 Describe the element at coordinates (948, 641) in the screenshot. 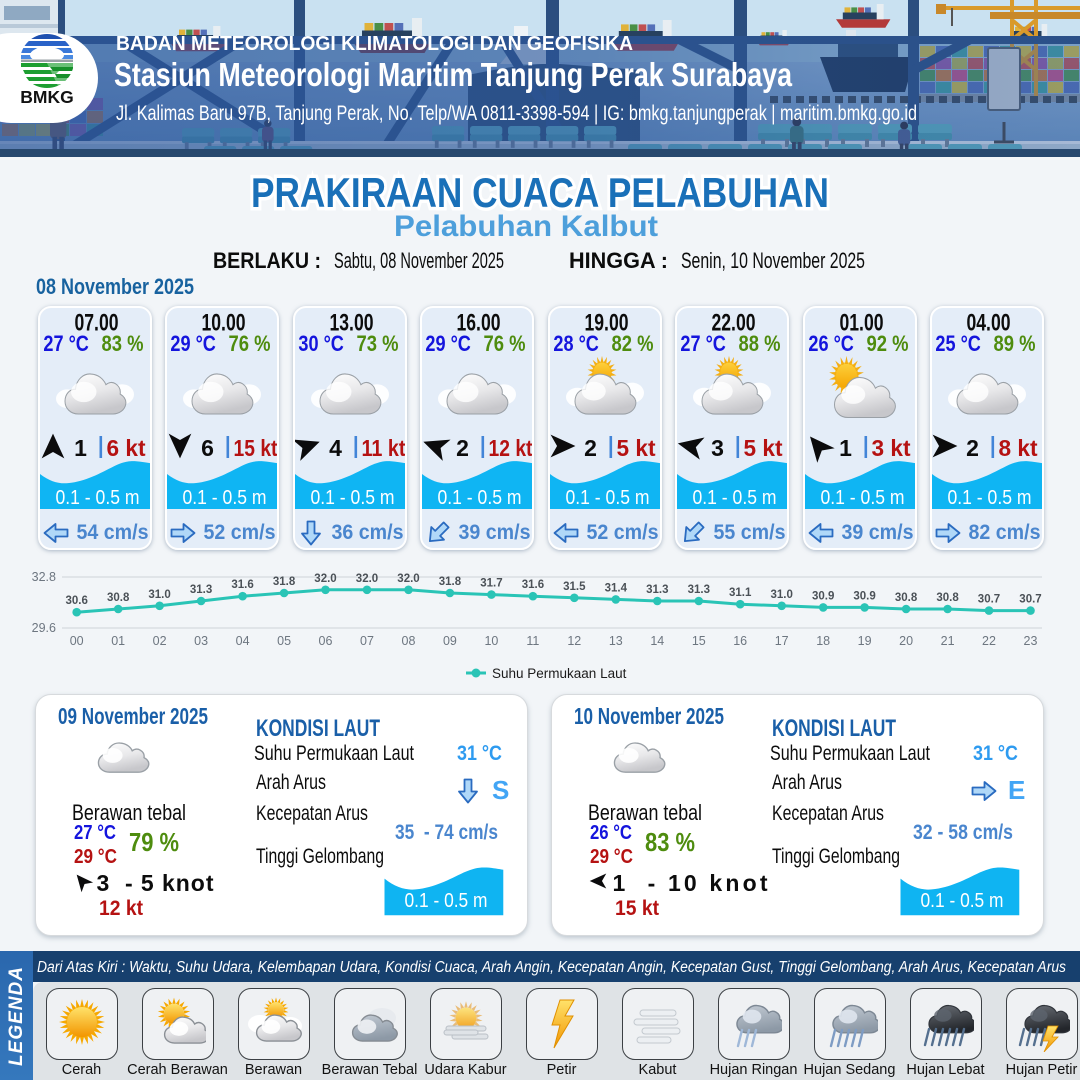

I see `svg-text: 21` at that location.